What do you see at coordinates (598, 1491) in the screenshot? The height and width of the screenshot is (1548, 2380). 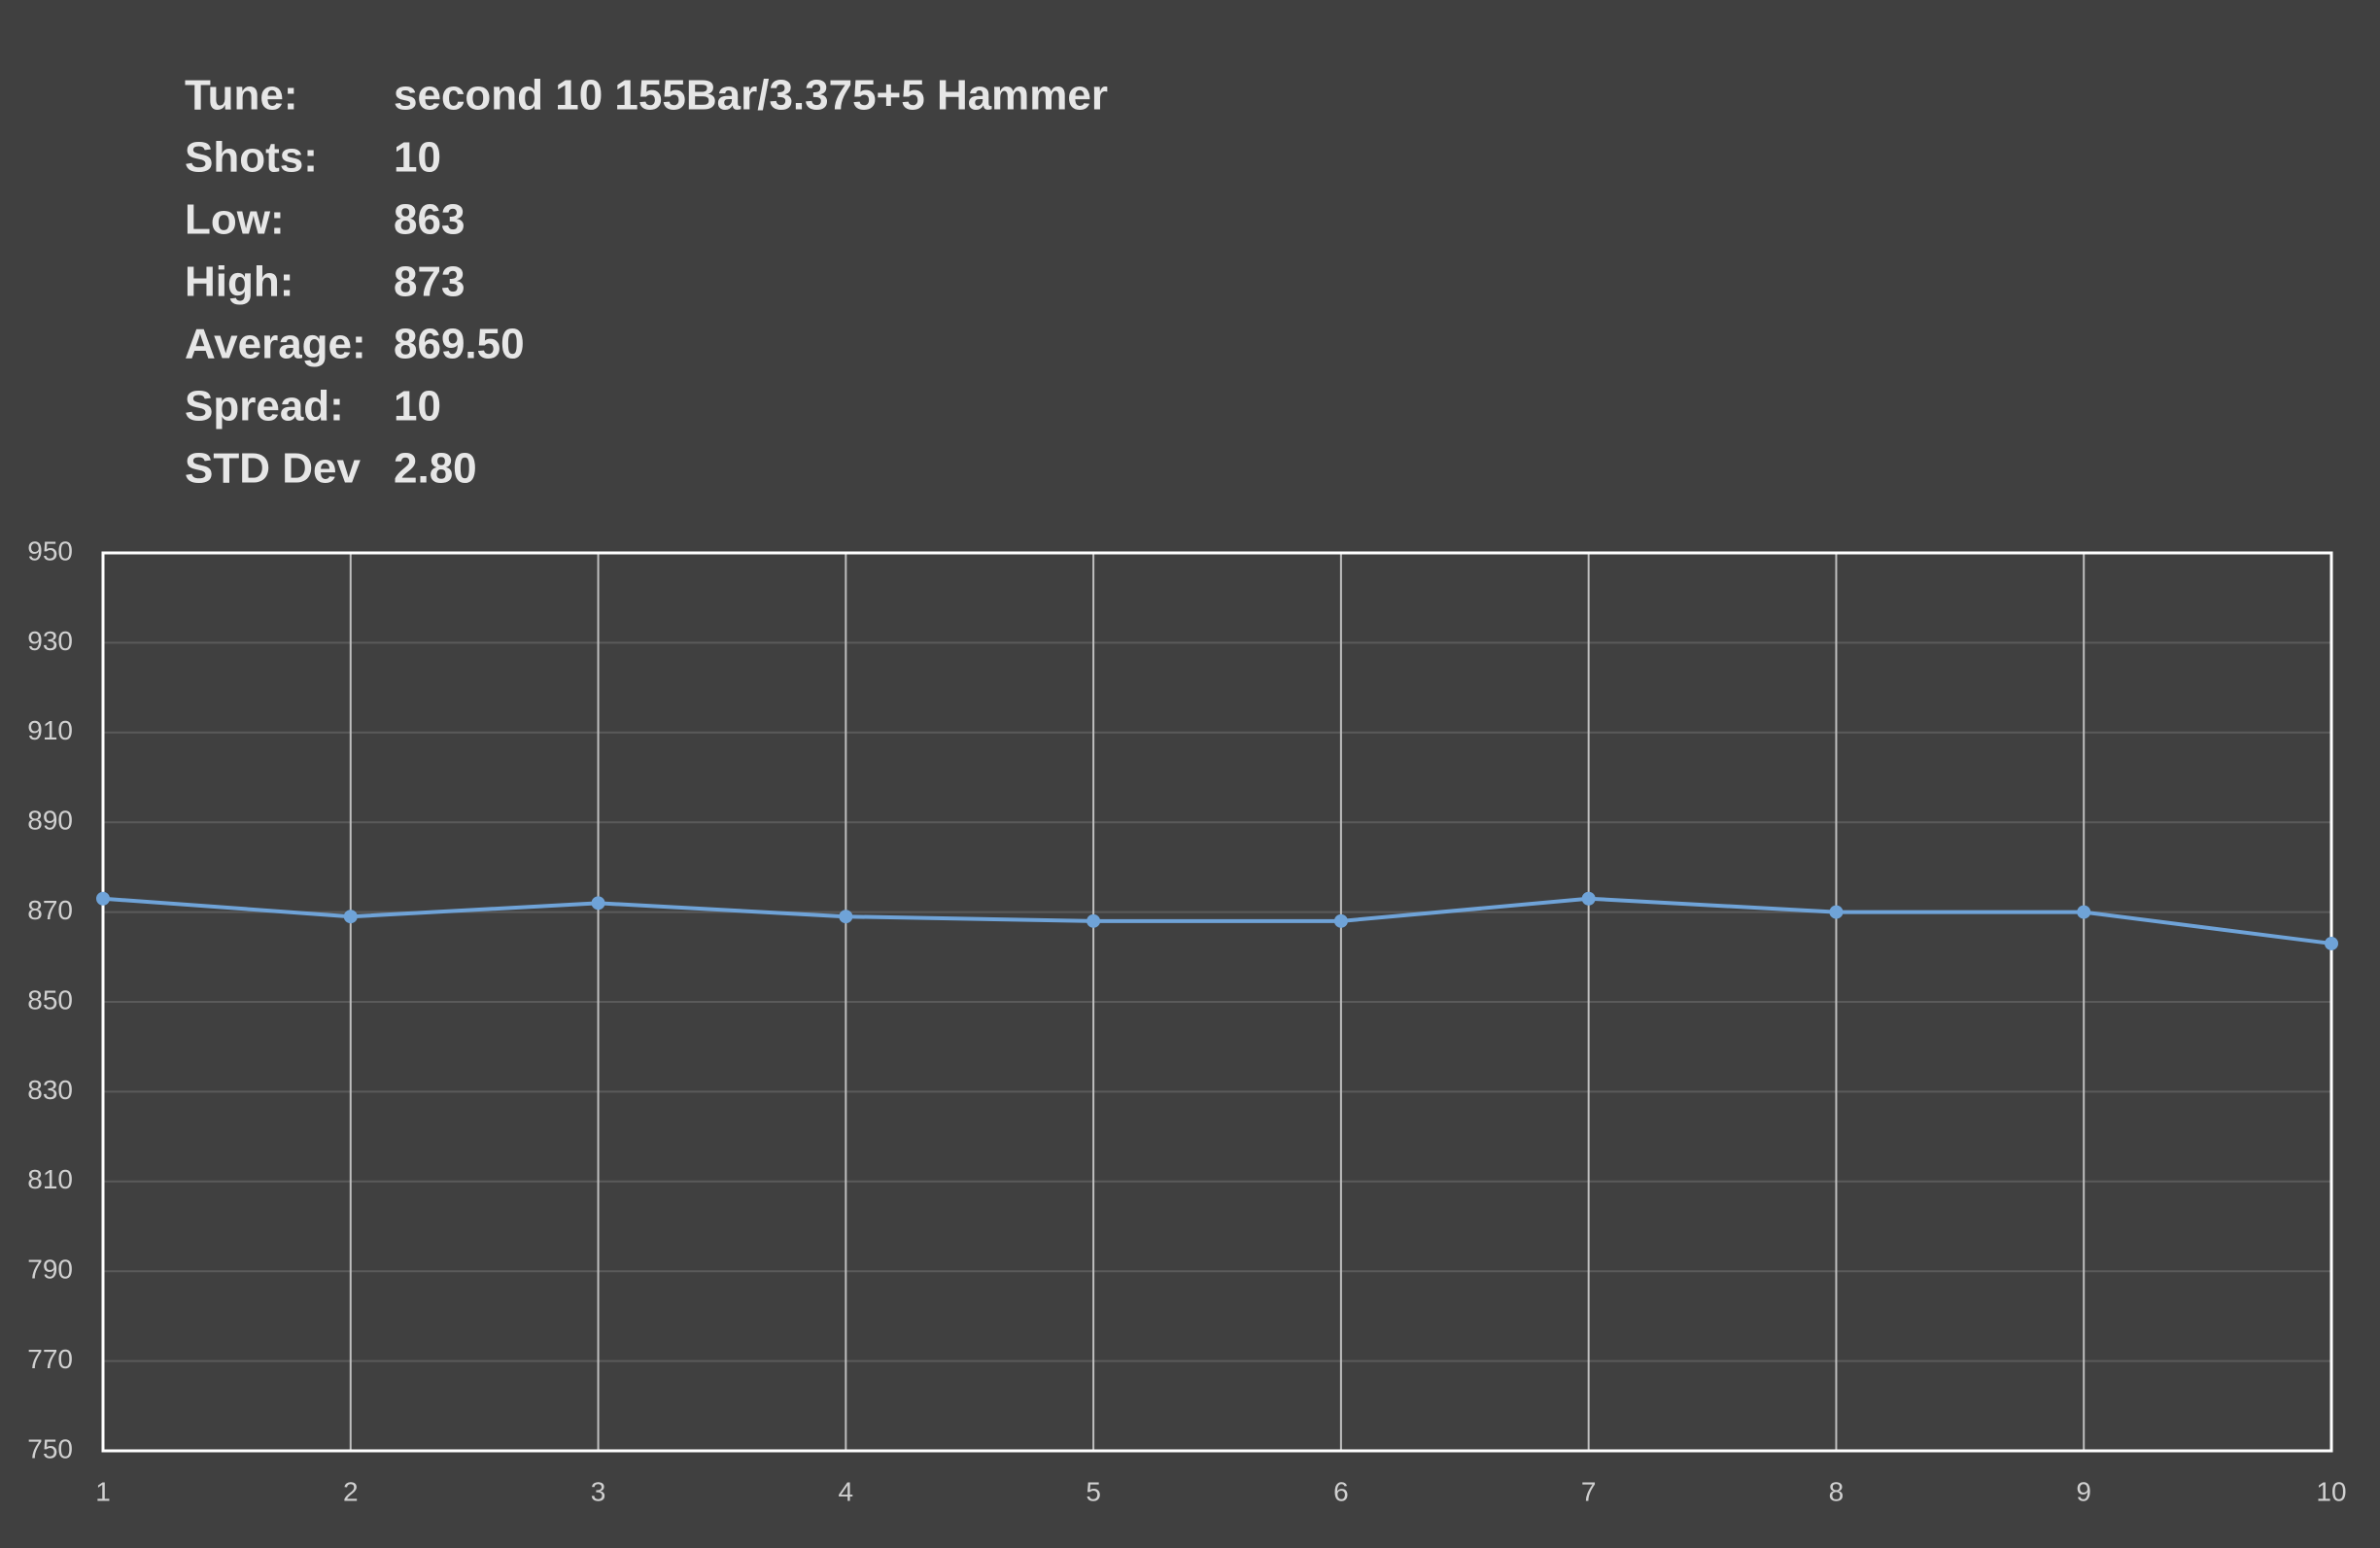 I see `x-tick-label: 3` at bounding box center [598, 1491].